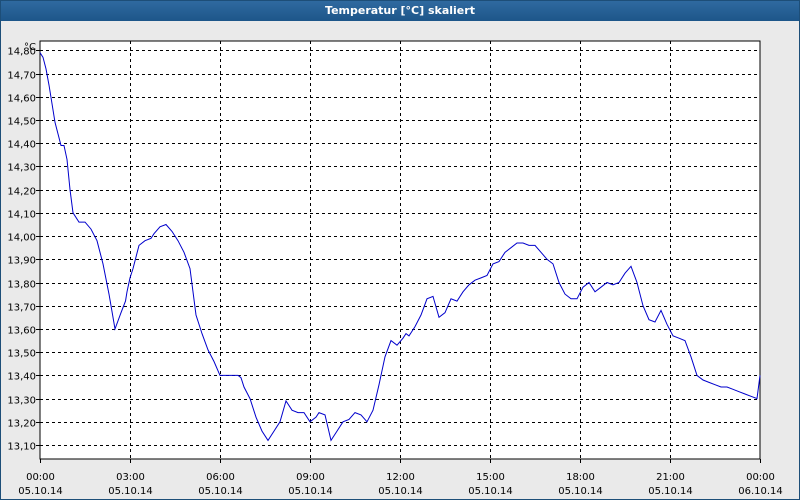  I want to click on x-tick-time-label: 12:00, so click(400, 477).